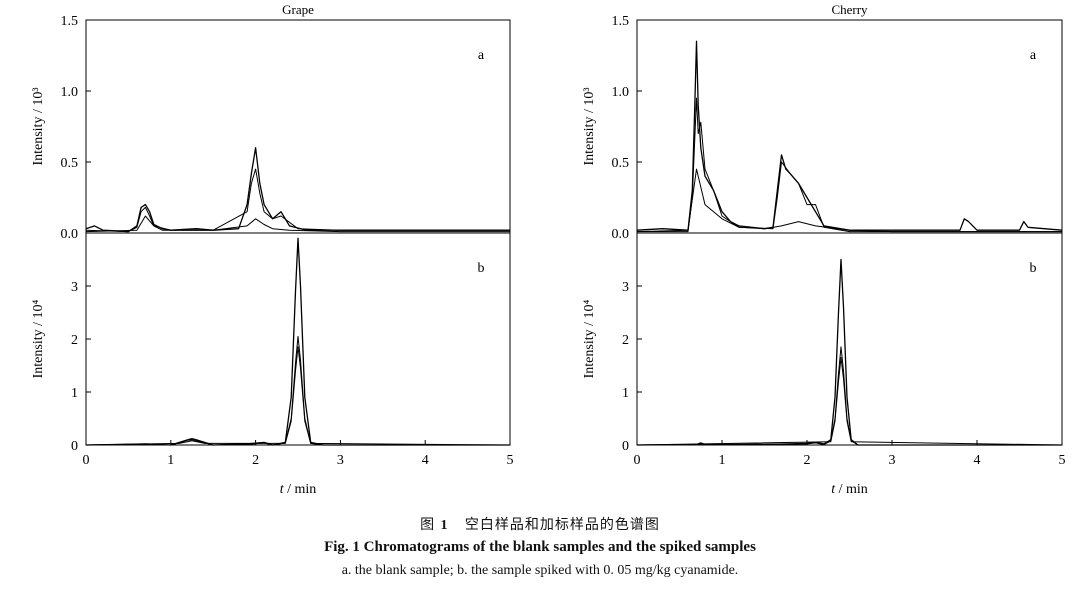 Image resolution: width=1080 pixels, height=592 pixels. I want to click on caption-fig-number: 1, so click(444, 525).